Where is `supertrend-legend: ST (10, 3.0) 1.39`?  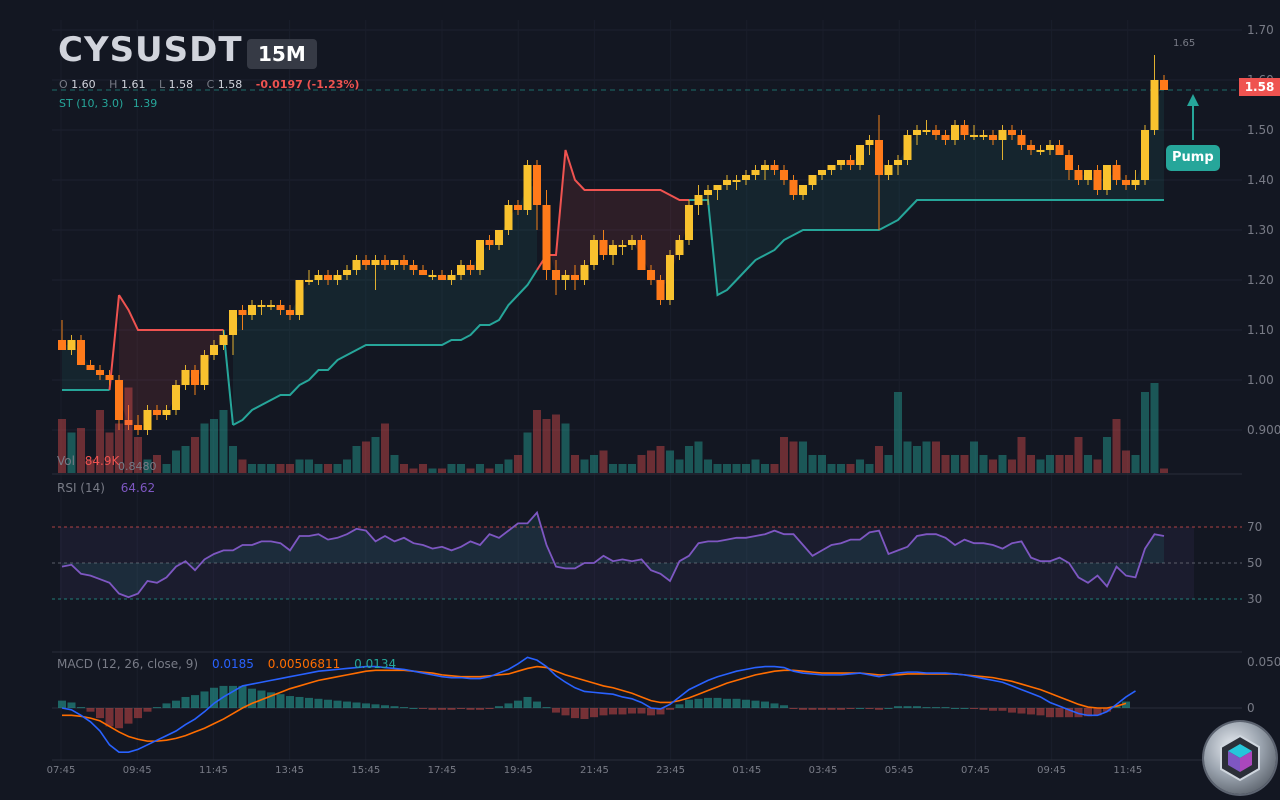
supertrend-legend: ST (10, 3.0) 1.39 is located at coordinates (111, 103).